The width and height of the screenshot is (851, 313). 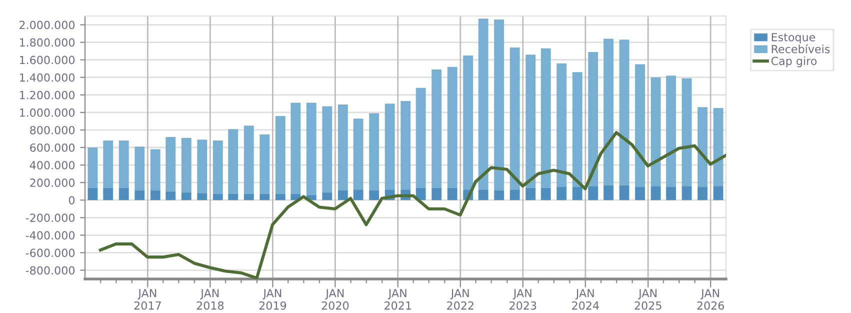 What do you see at coordinates (47, 112) in the screenshot?
I see `y-tick-label: 1.000.000` at bounding box center [47, 112].